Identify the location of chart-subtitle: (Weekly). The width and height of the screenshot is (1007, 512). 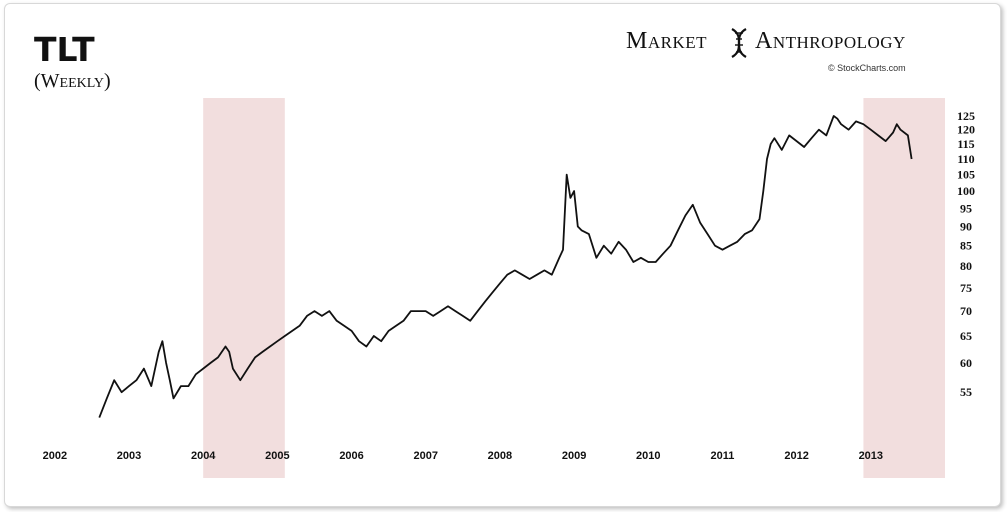
(72, 81).